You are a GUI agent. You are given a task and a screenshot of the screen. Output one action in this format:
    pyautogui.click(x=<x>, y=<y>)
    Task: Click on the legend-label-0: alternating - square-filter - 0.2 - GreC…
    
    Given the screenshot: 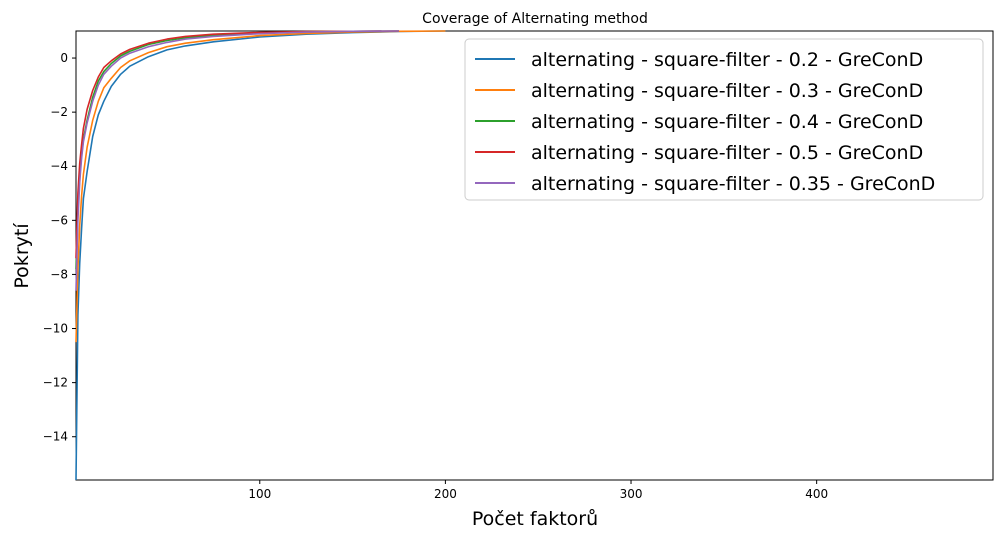 What is the action you would take?
    pyautogui.click(x=727, y=60)
    